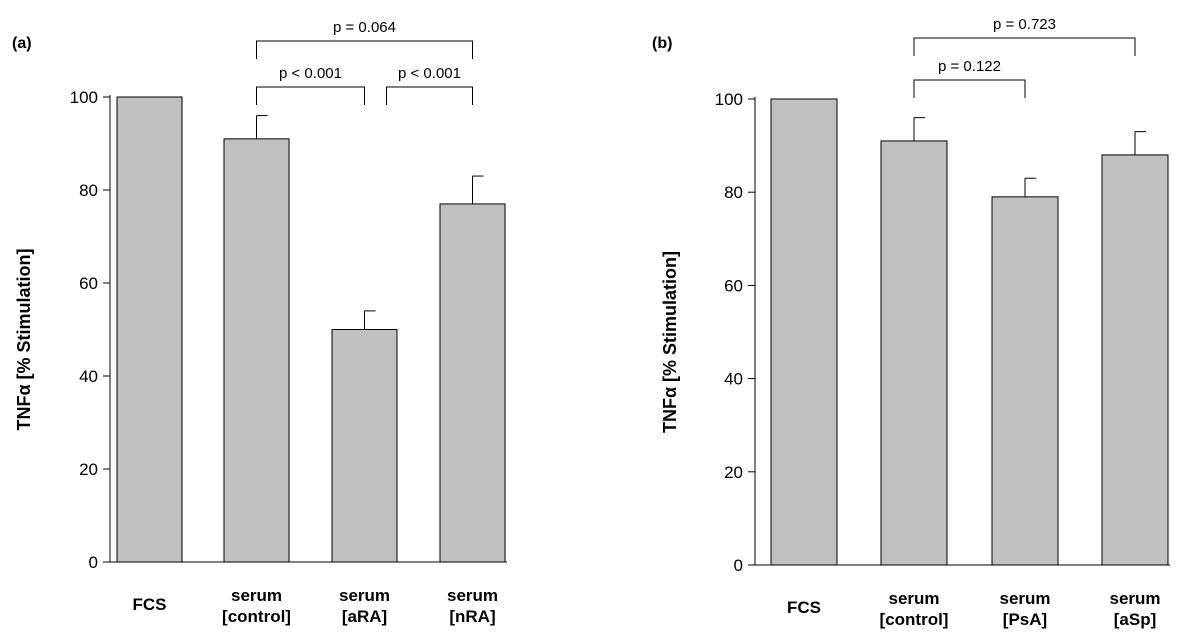 This screenshot has width=1182, height=642. I want to click on panel-label: (b), so click(662, 43).